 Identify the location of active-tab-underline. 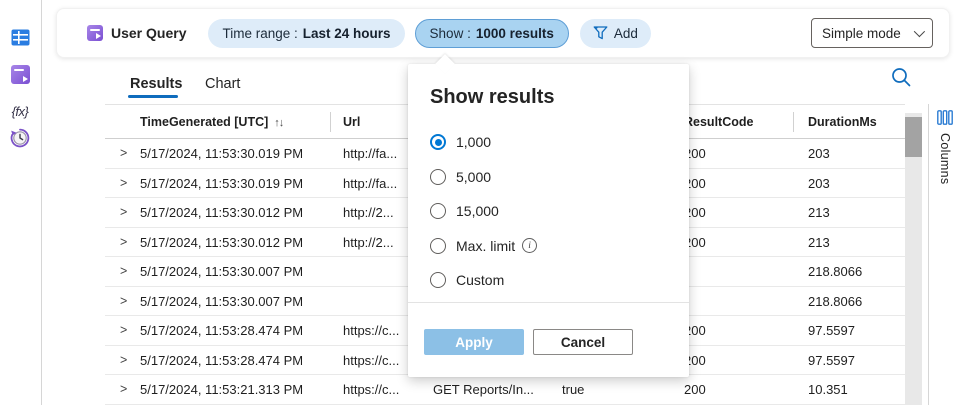
(153, 96).